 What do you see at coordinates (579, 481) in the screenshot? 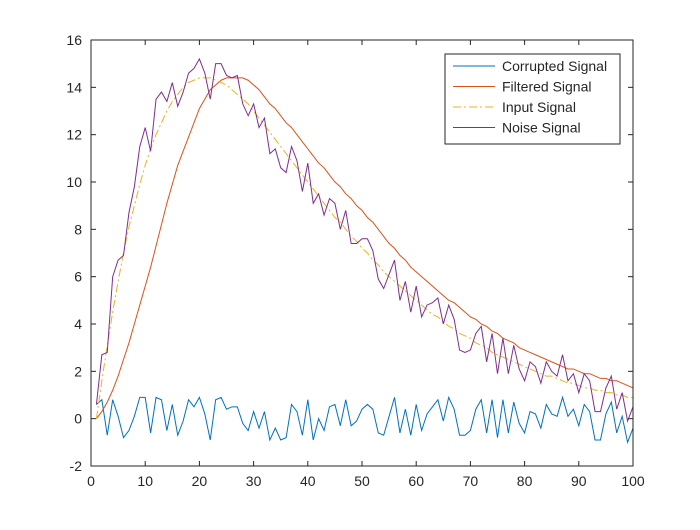
I see `x-tick-label: 90` at bounding box center [579, 481].